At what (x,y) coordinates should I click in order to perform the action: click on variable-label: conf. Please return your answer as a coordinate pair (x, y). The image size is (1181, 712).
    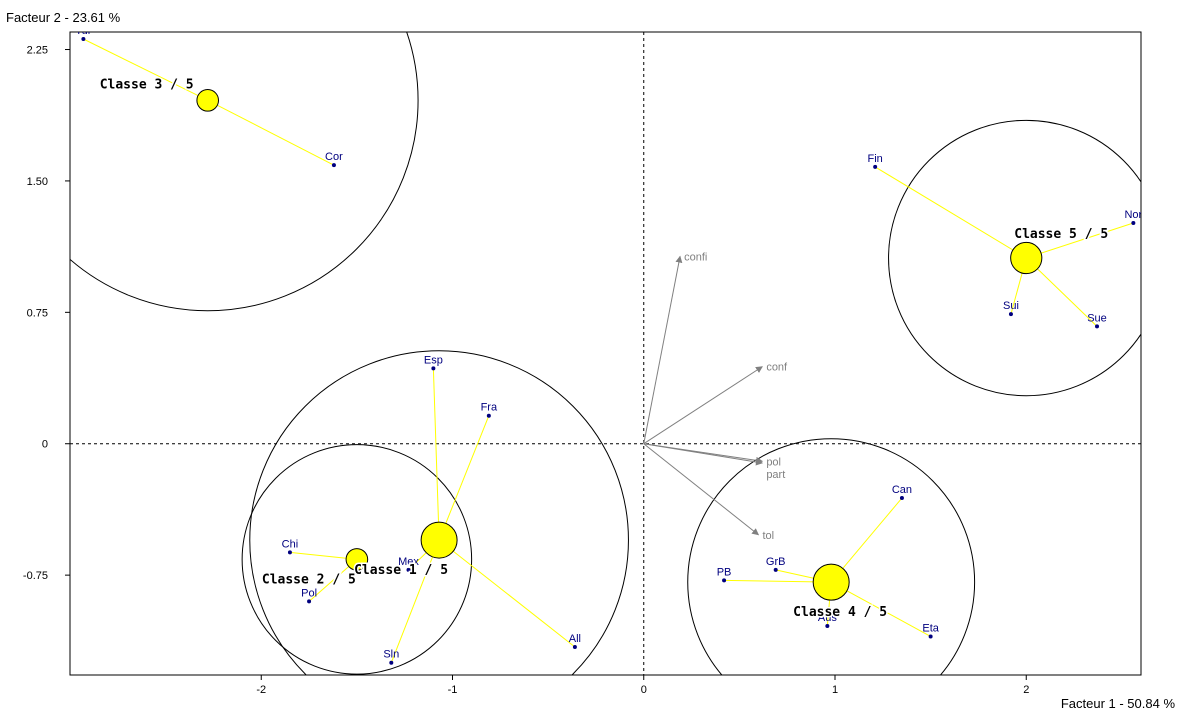
    Looking at the image, I should click on (777, 368).